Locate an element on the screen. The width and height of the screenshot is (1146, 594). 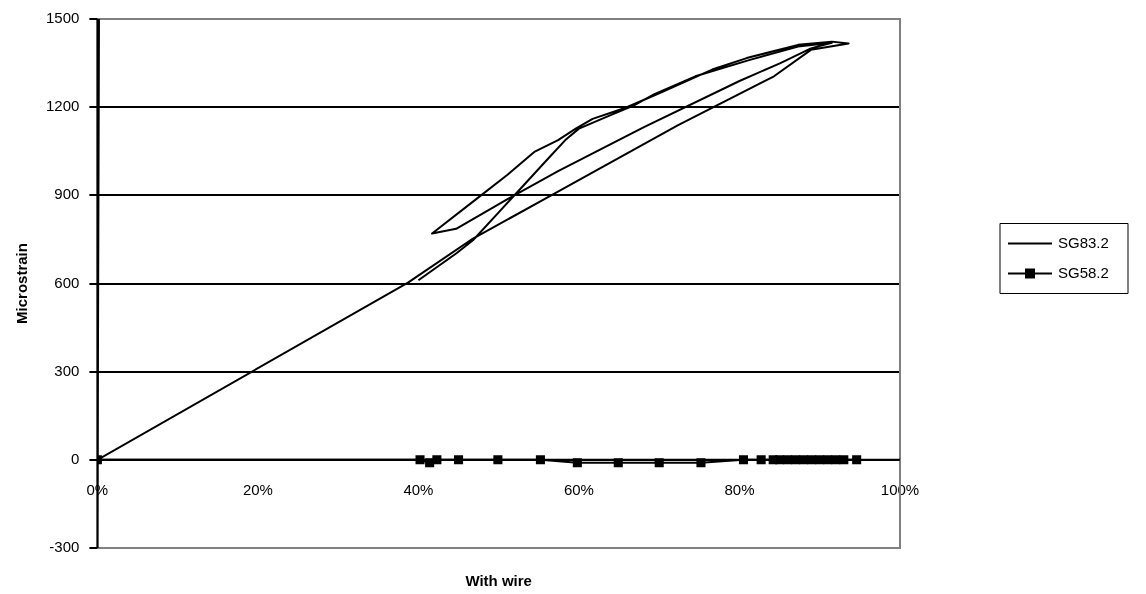
y-tick-label: 0 is located at coordinates (75, 458).